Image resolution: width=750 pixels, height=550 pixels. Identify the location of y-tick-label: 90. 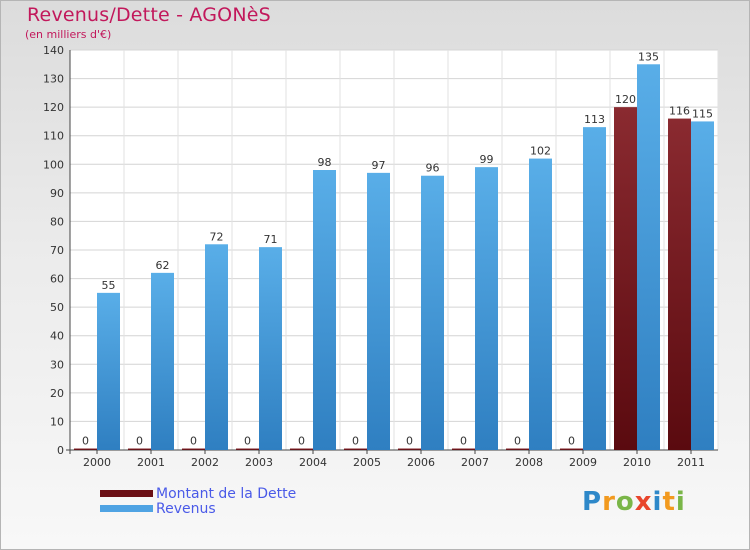
(57, 193).